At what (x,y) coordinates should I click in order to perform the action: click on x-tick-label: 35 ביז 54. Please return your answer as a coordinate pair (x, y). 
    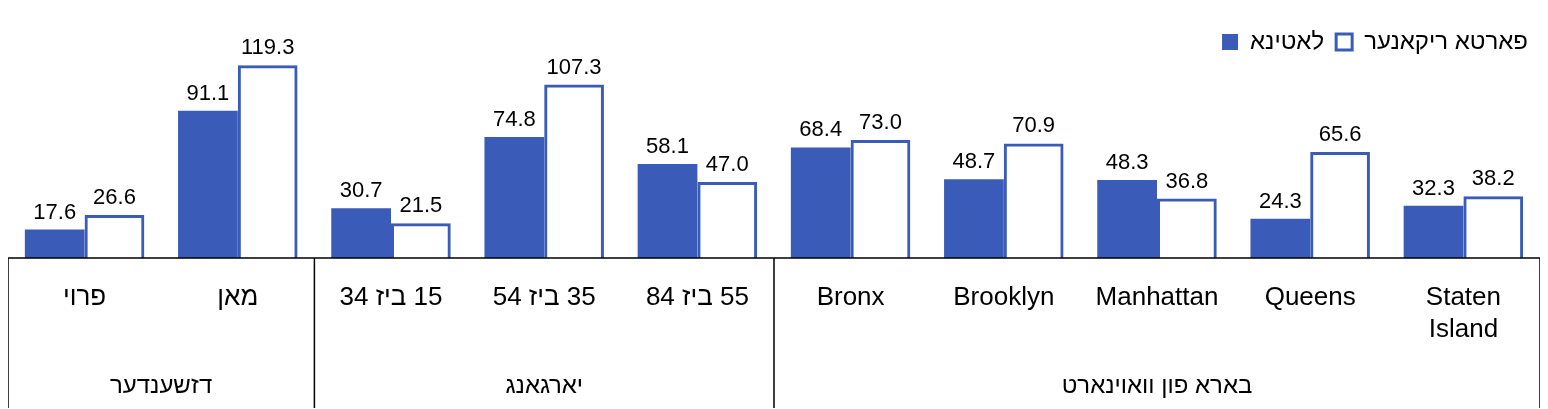
    Looking at the image, I should click on (544, 296).